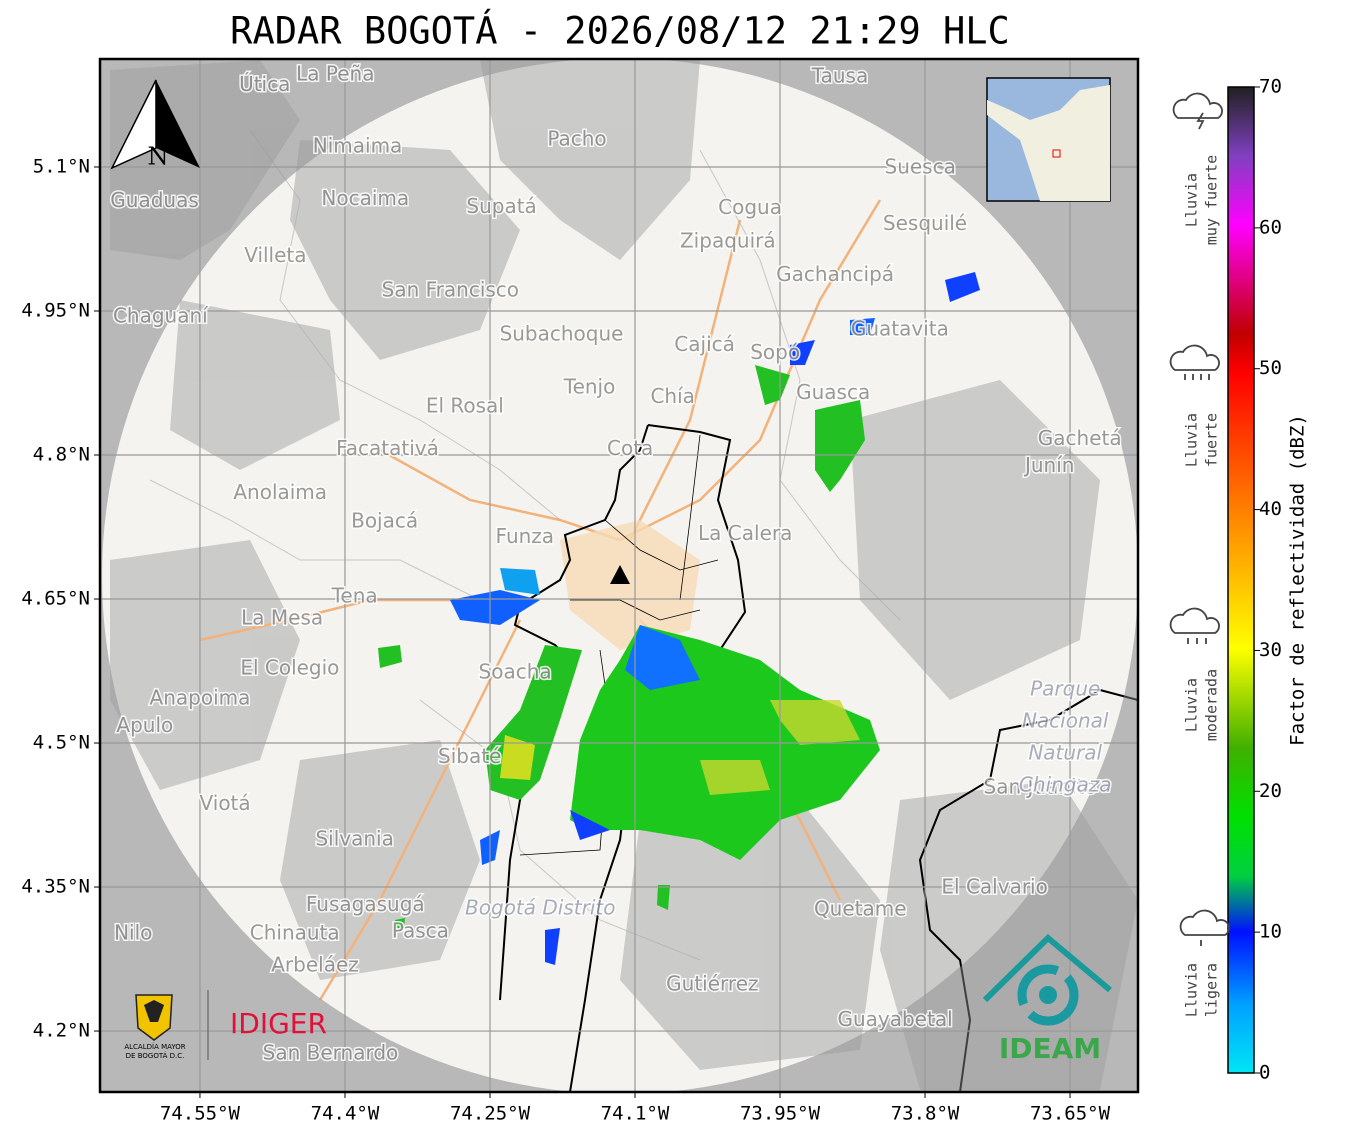 This screenshot has width=1349, height=1139. What do you see at coordinates (1048, 465) in the screenshot?
I see `place-label: Junín` at bounding box center [1048, 465].